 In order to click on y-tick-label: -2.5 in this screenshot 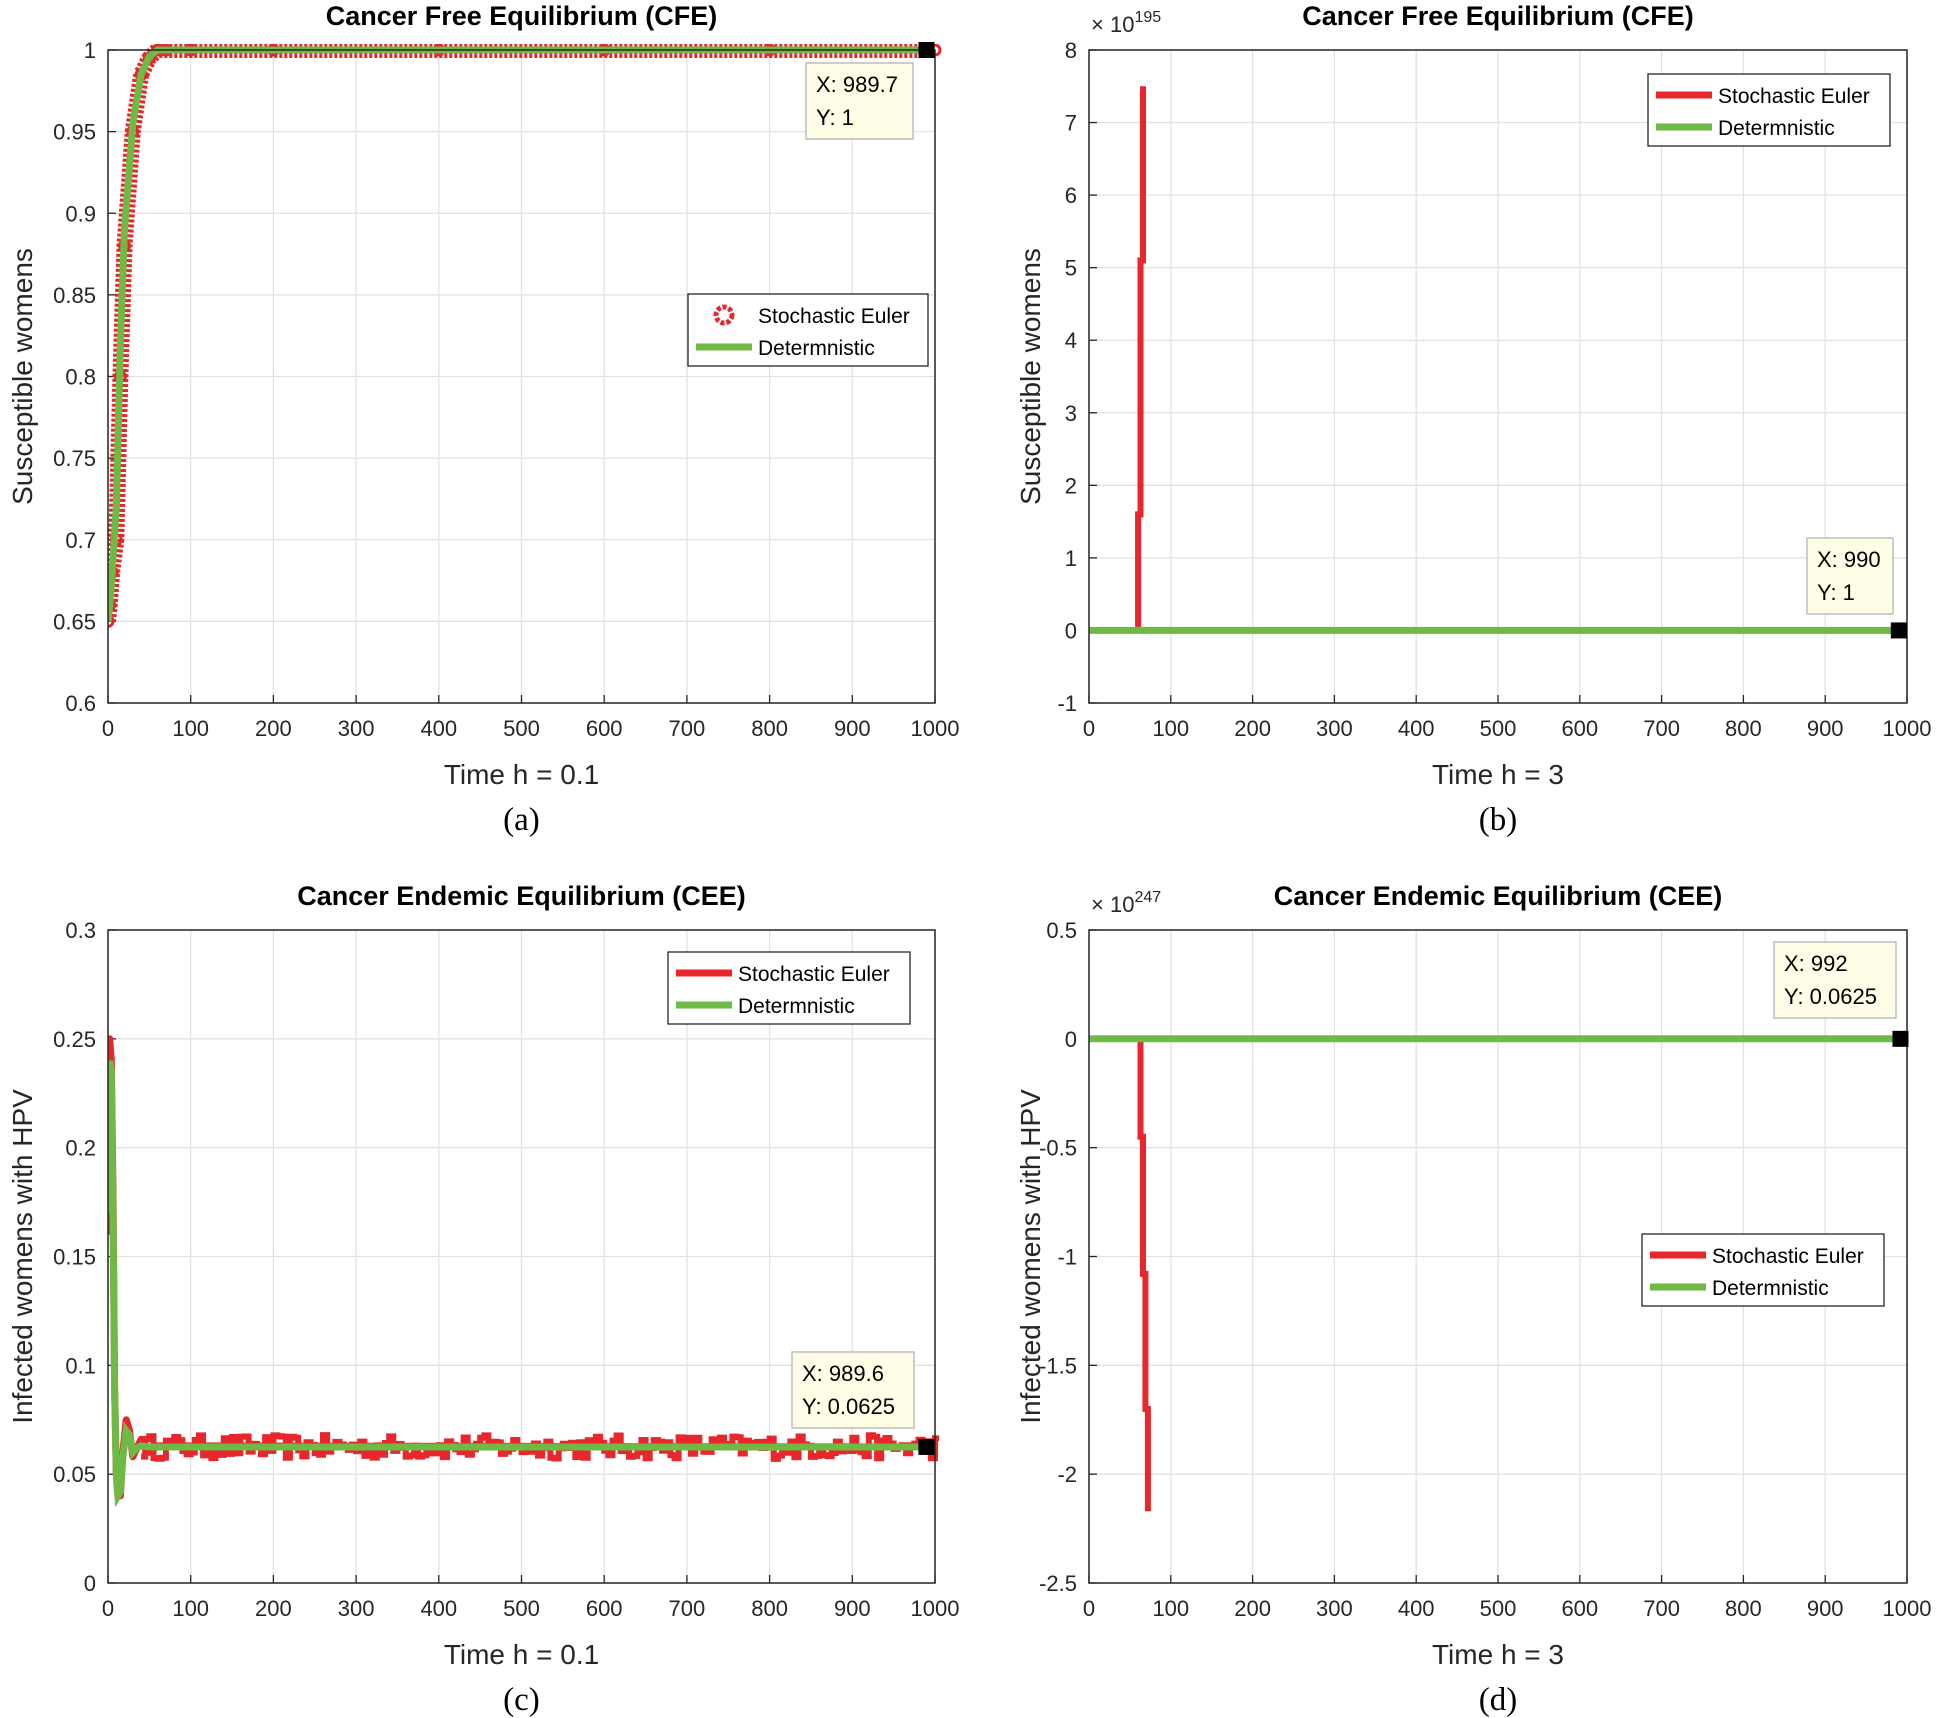, I will do `click(1058, 1583)`.